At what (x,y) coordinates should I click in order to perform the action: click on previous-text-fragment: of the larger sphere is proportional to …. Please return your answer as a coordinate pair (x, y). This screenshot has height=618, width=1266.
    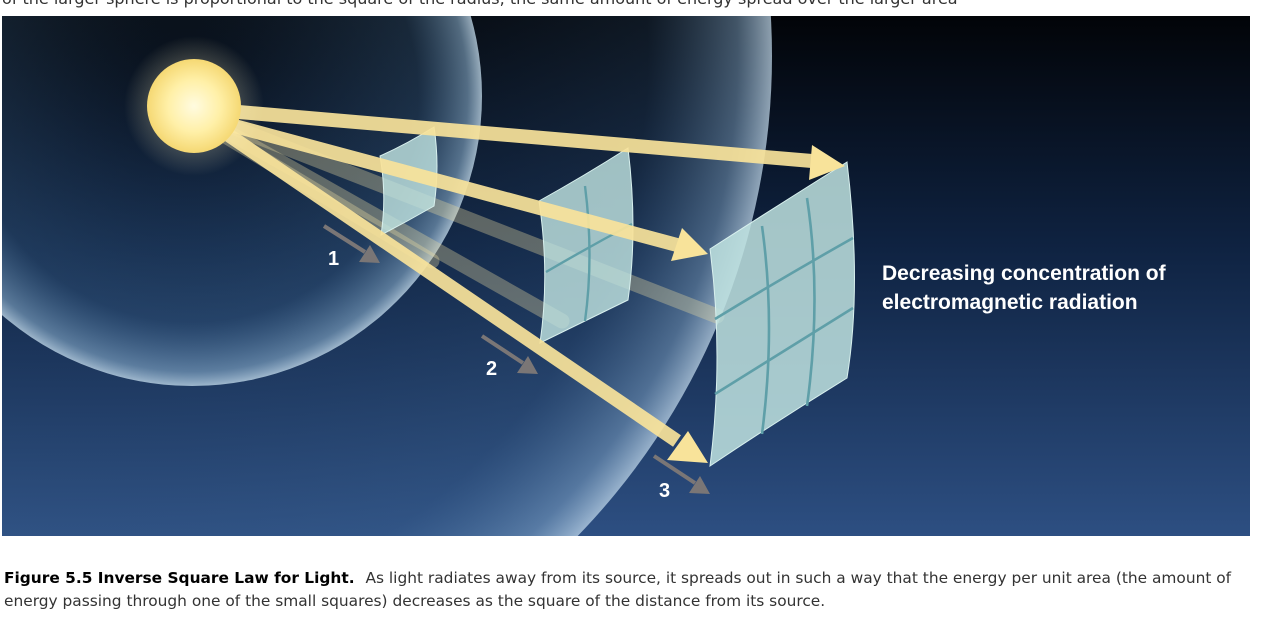
    Looking at the image, I should click on (633, 5).